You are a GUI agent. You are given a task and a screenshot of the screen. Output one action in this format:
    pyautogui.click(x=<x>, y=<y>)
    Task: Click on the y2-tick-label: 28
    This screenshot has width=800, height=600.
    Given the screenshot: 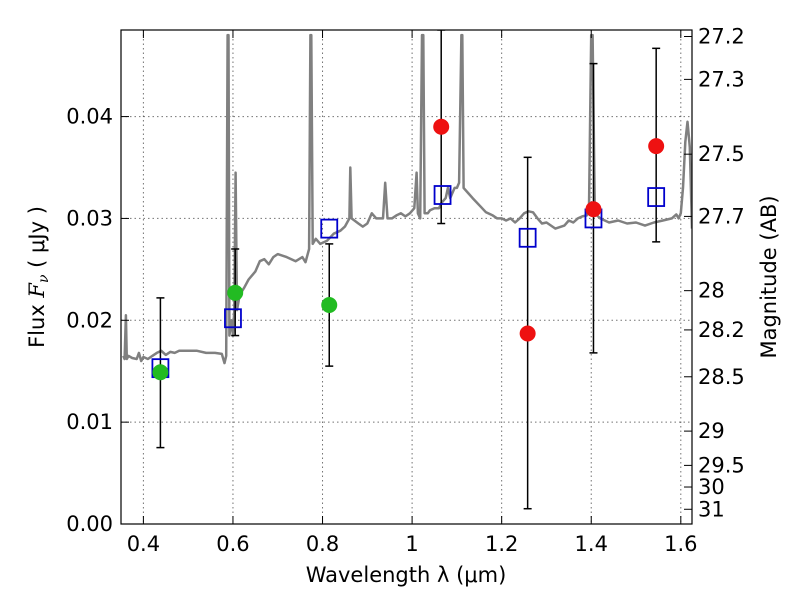 What is the action you would take?
    pyautogui.click(x=711, y=291)
    